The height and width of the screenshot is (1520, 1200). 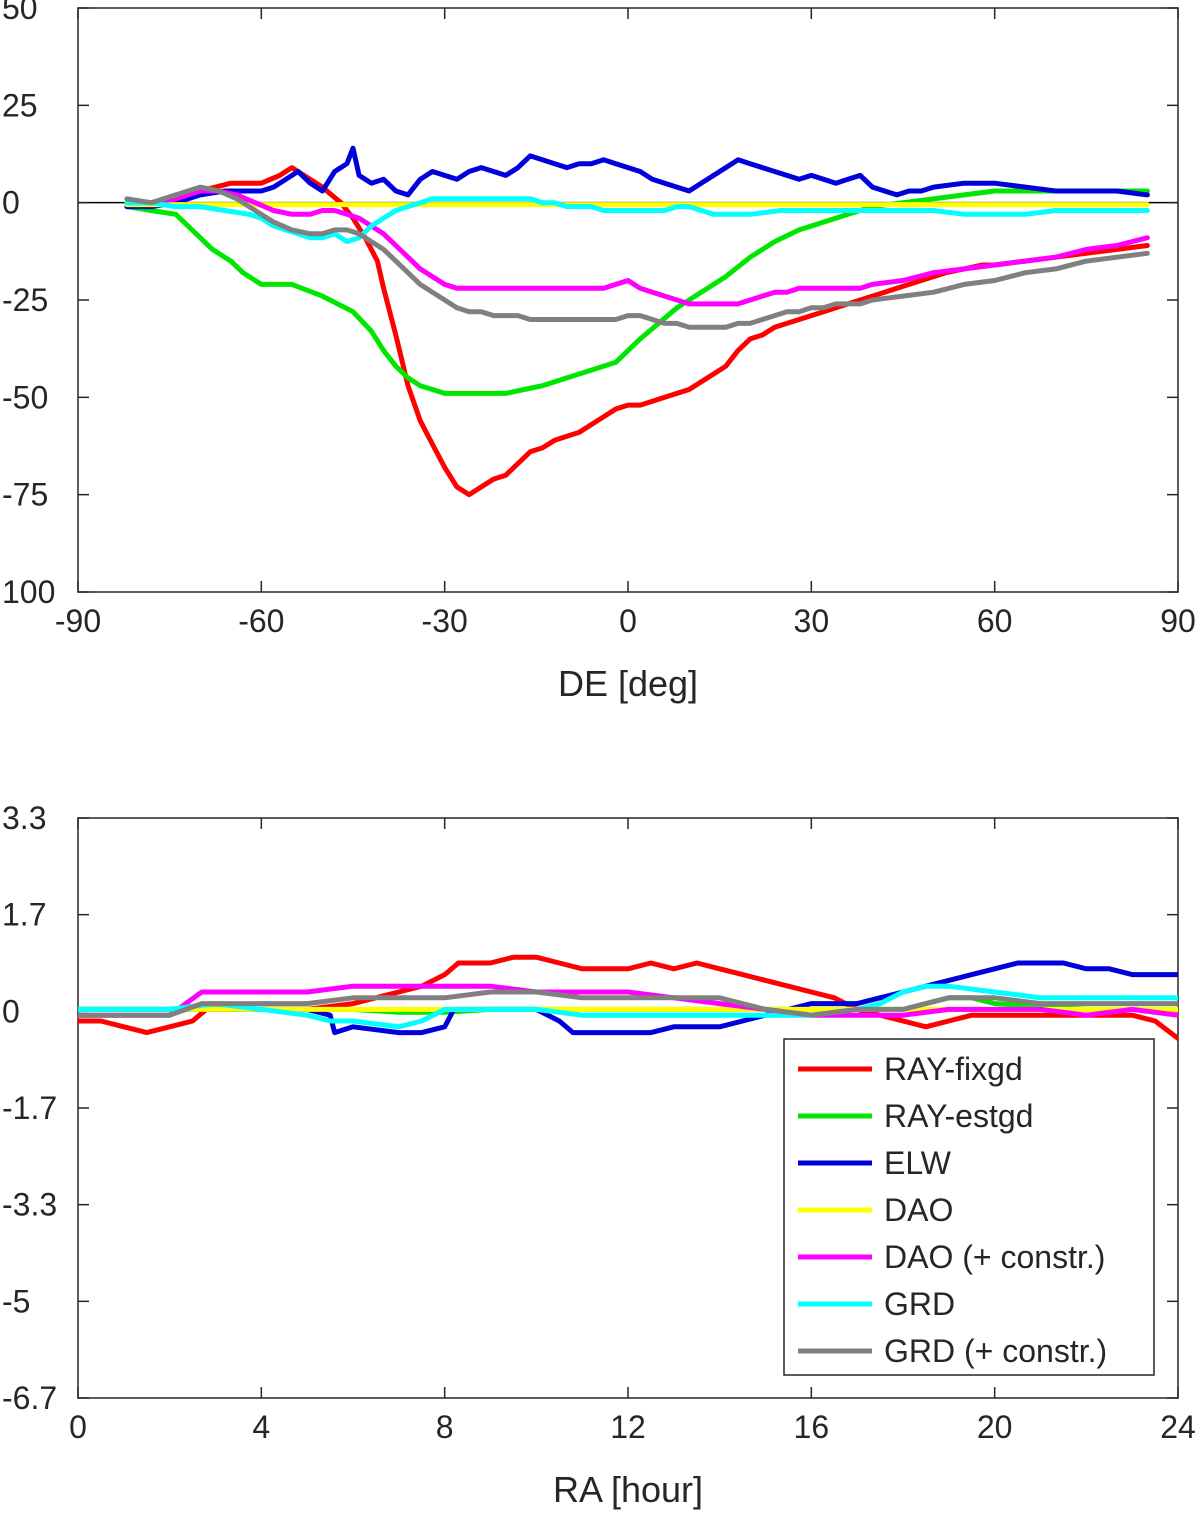 I want to click on x-tick-label: -30, so click(x=445, y=621).